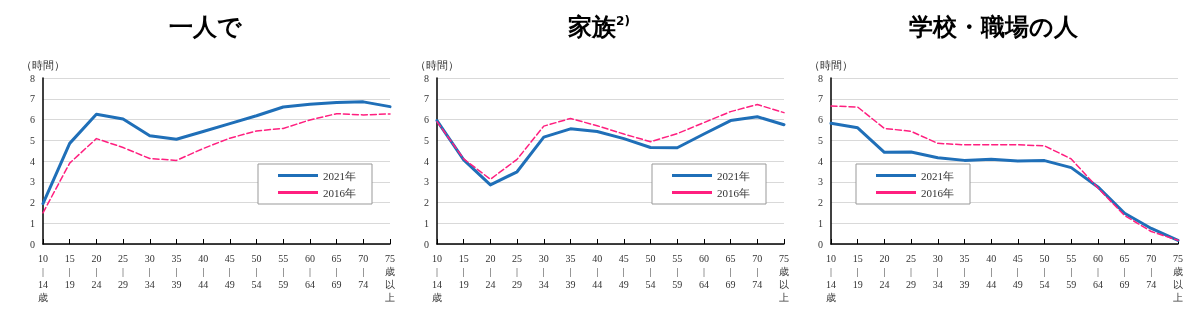  Describe the element at coordinates (205, 27) in the screenshot. I see `chart-title: 一人で` at that location.